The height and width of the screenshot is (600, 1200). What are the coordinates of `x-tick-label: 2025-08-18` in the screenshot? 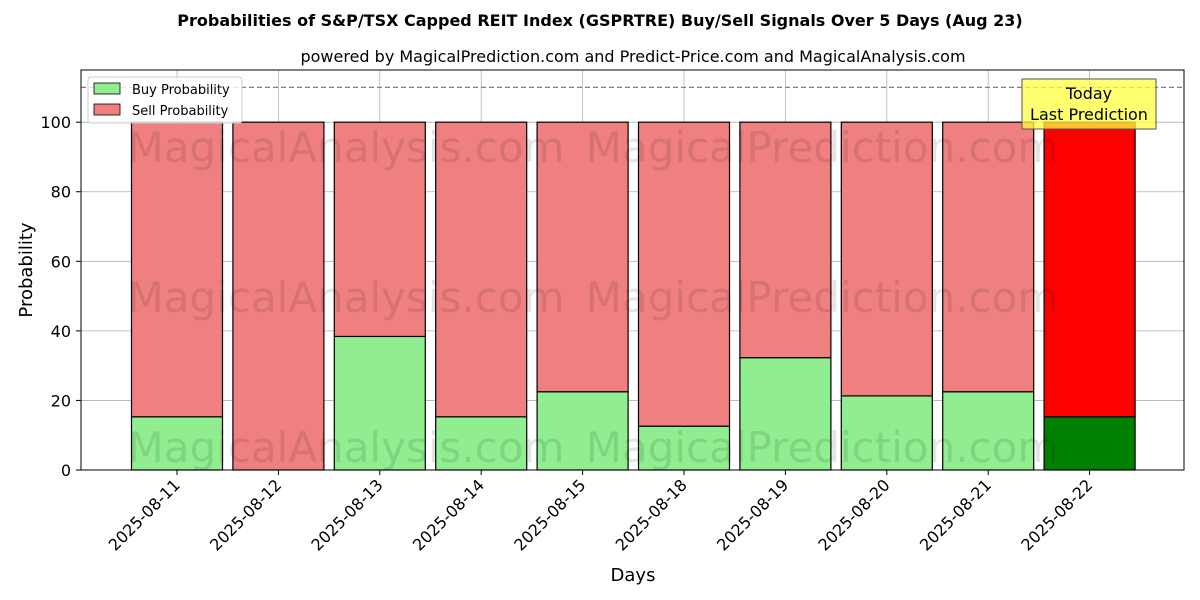 It's located at (651, 514).